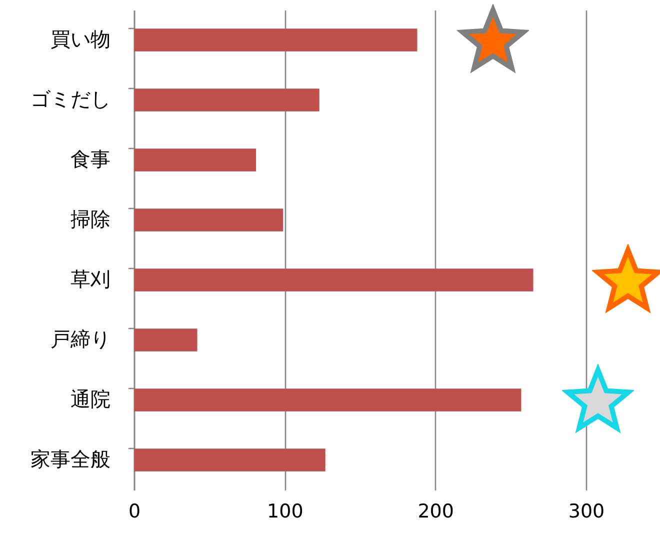  I want to click on y-tick-label: 家事全般, so click(70, 459).